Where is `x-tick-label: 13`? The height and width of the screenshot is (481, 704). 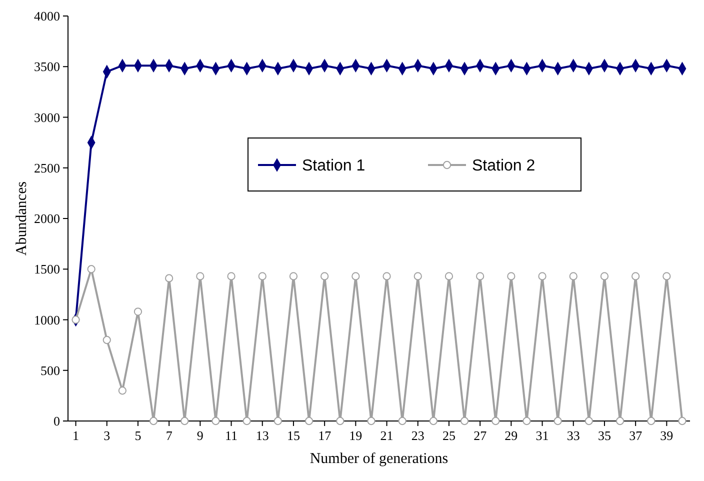 x-tick-label: 13 is located at coordinates (262, 435).